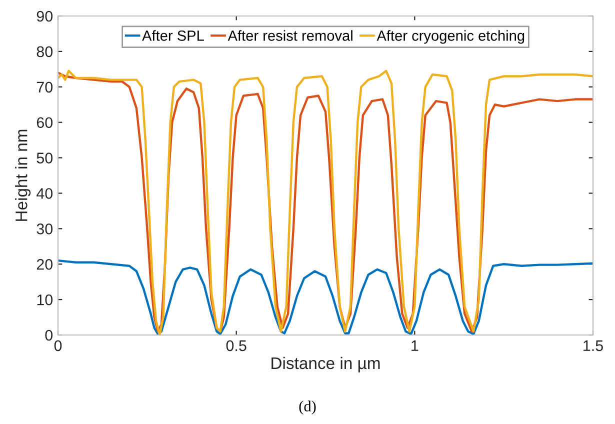 The height and width of the screenshot is (424, 615). I want to click on text: (d), so click(307, 407).